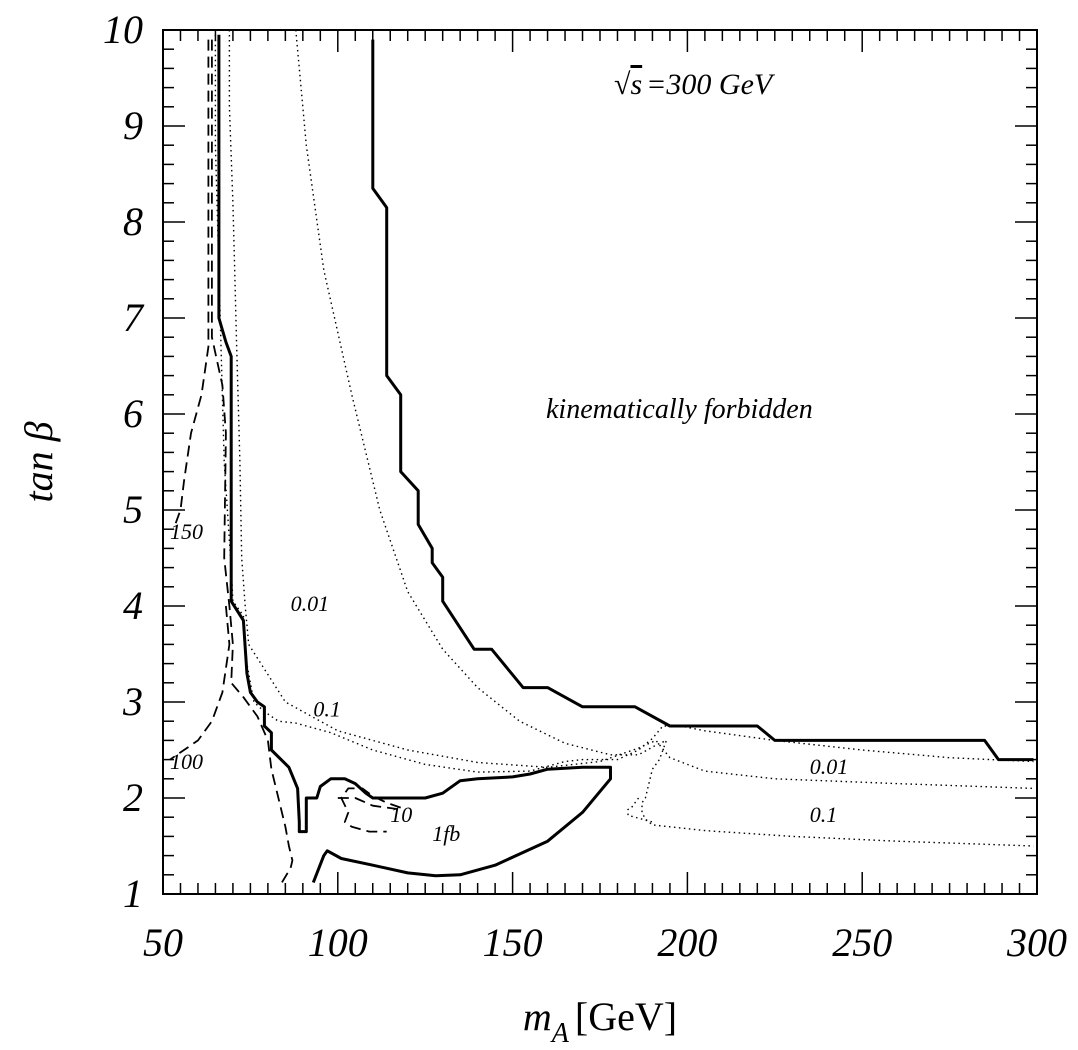  Describe the element at coordinates (133, 221) in the screenshot. I see `y-tick-label: 8` at that location.